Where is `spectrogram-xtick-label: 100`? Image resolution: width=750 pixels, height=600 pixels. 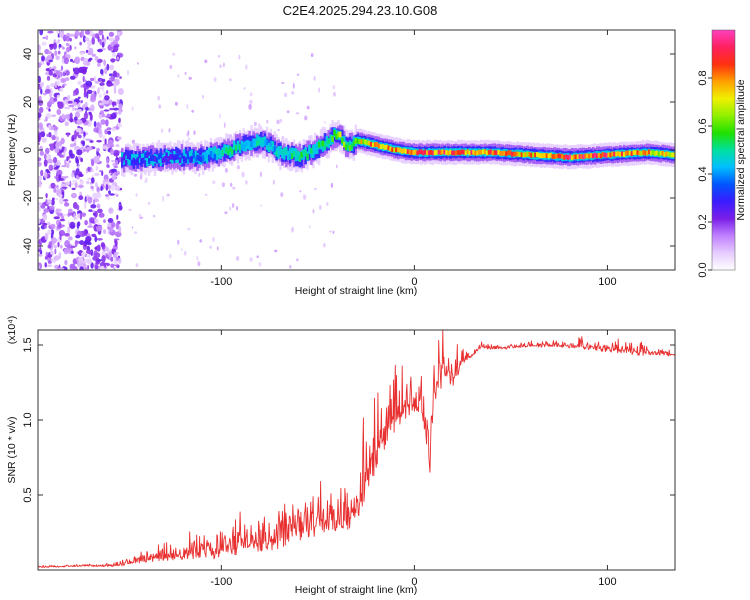
spectrogram-xtick-label: 100 is located at coordinates (607, 282).